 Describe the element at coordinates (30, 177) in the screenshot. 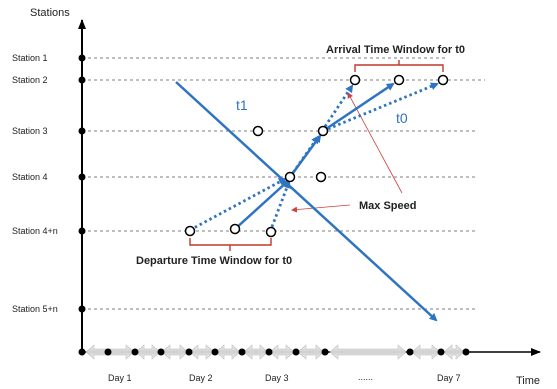

I see `station-label-4: Station 4` at that location.